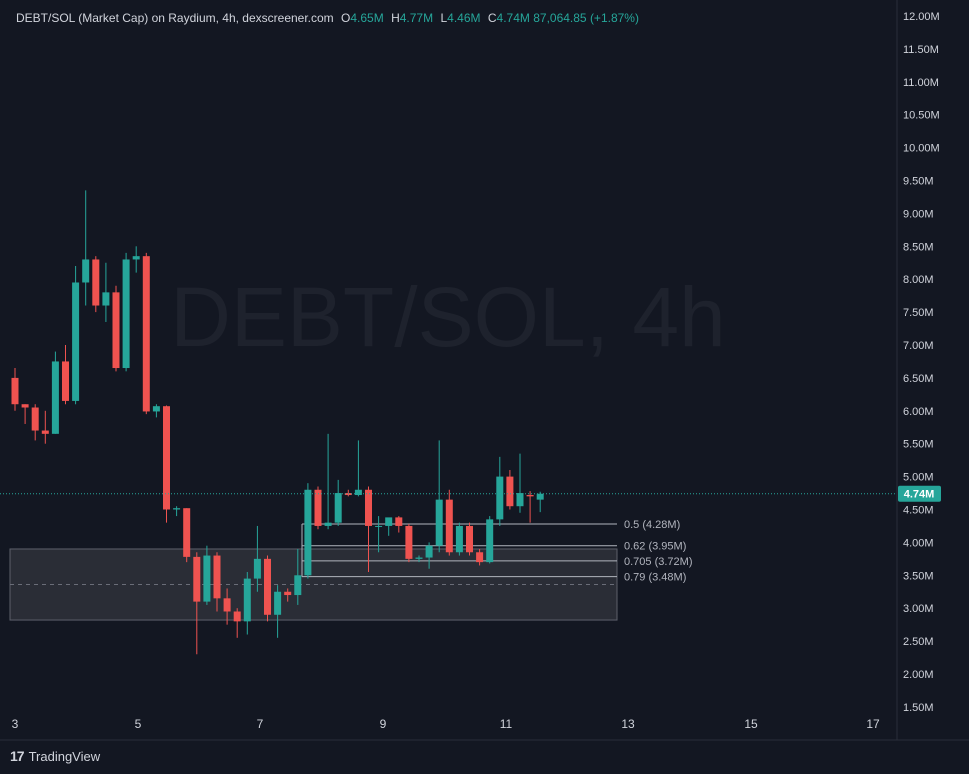 This screenshot has height=774, width=969. Describe the element at coordinates (586, 18) in the screenshot. I see `change-value: 87,064.85 (+1.87%)` at that location.